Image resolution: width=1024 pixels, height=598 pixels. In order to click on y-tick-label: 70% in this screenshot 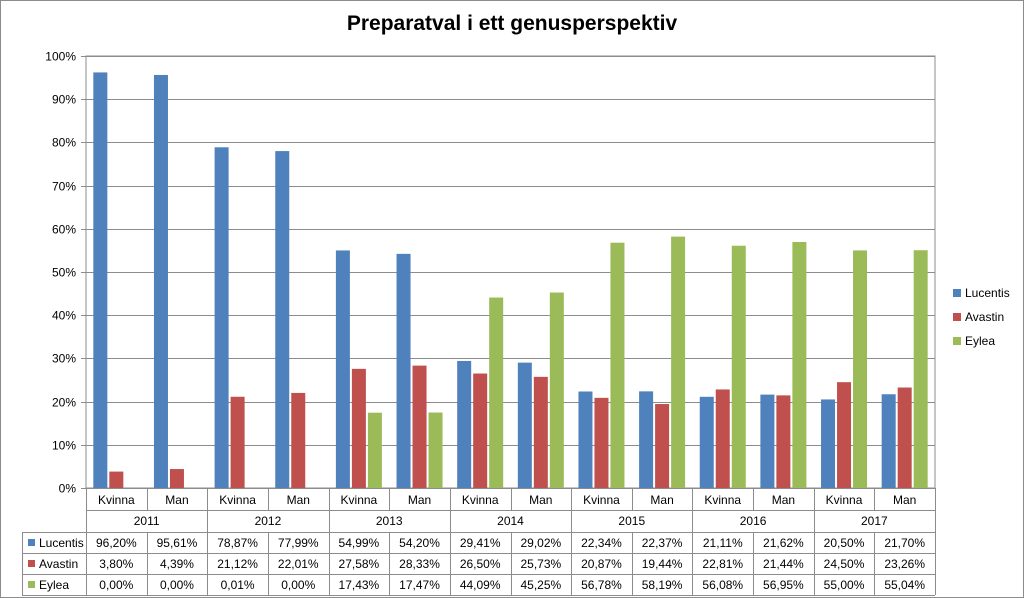, I will do `click(64, 187)`.